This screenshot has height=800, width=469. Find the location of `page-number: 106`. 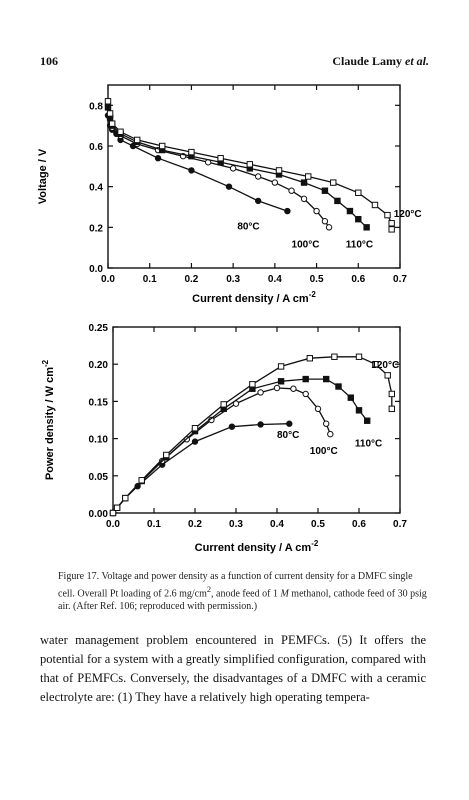

page-number: 106 is located at coordinates (49, 61).